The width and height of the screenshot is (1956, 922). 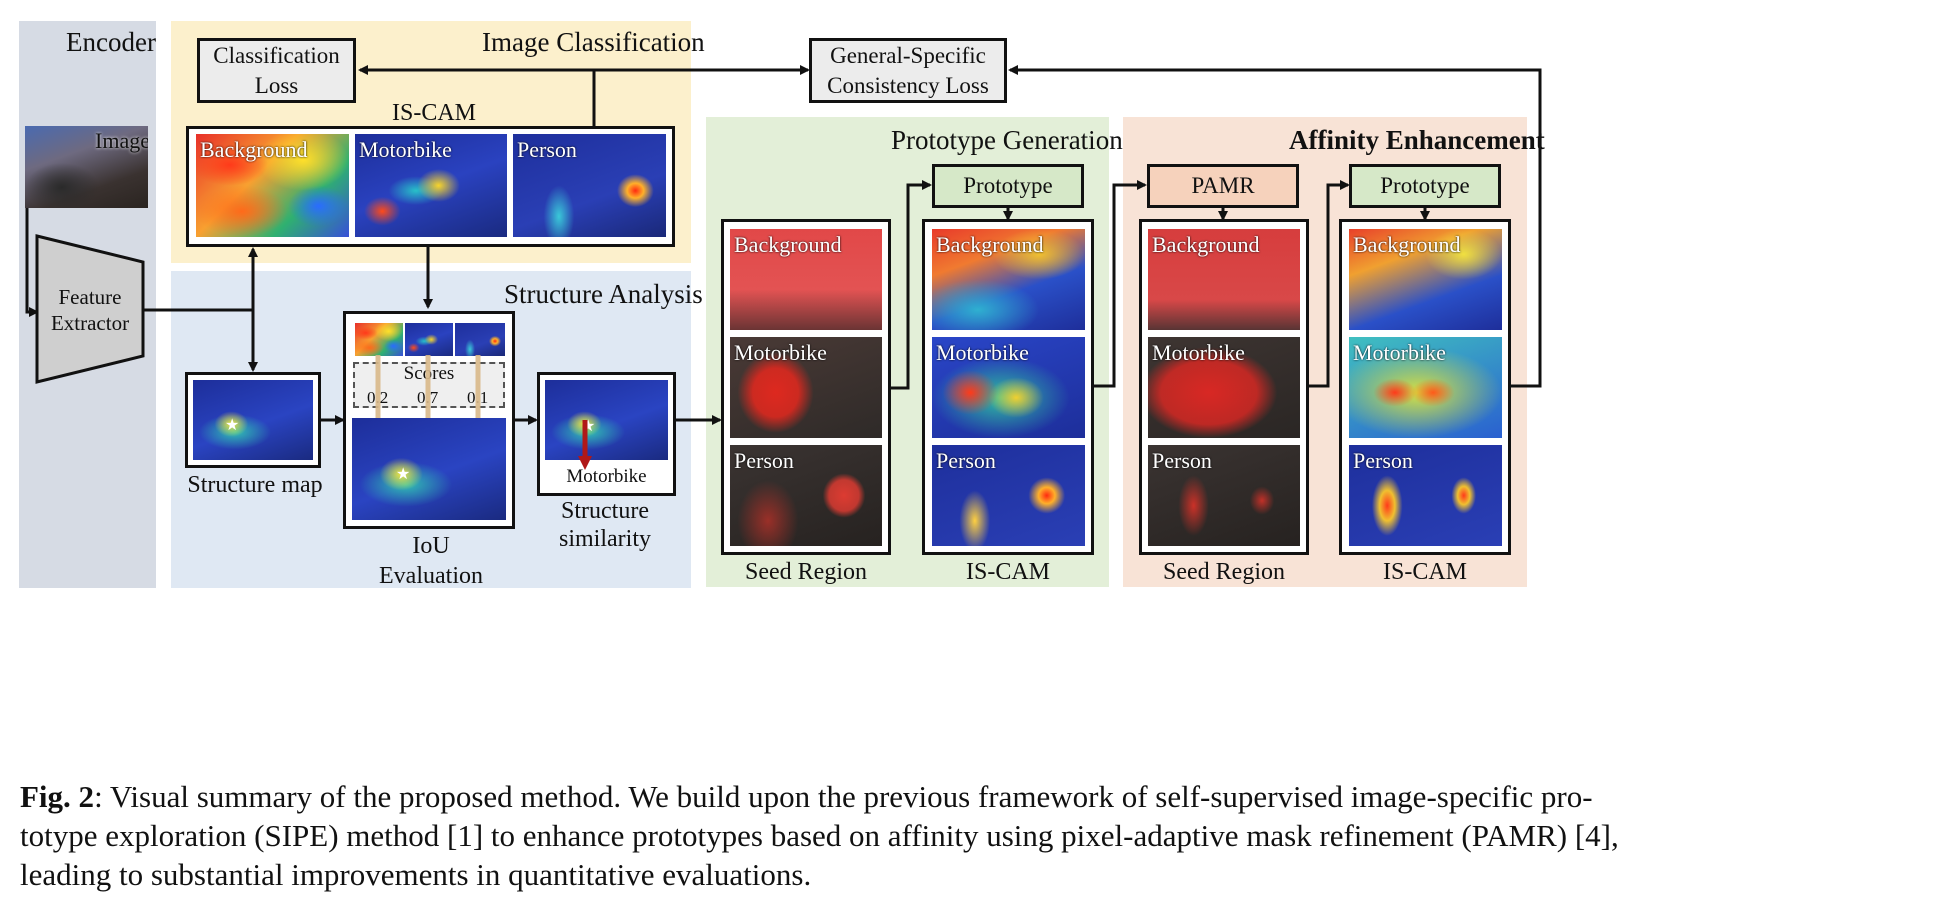 What do you see at coordinates (1425, 186) in the screenshot?
I see `ae-prototype-box: Prototype` at bounding box center [1425, 186].